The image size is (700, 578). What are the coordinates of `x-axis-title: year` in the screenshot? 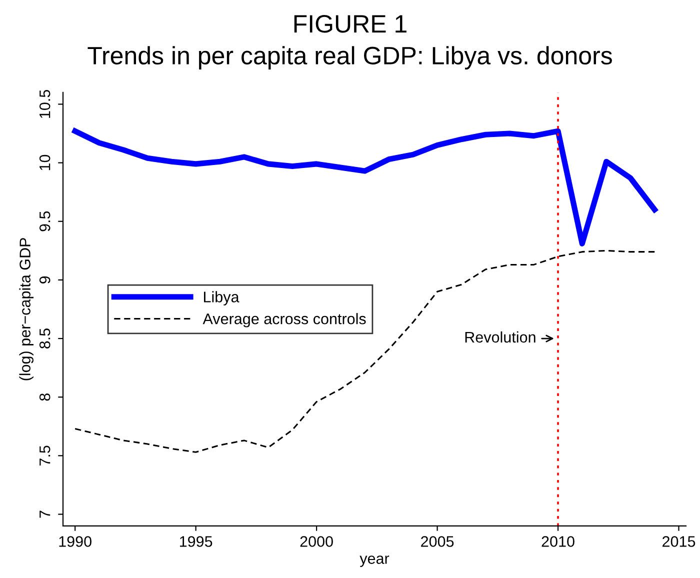 It's located at (375, 561).